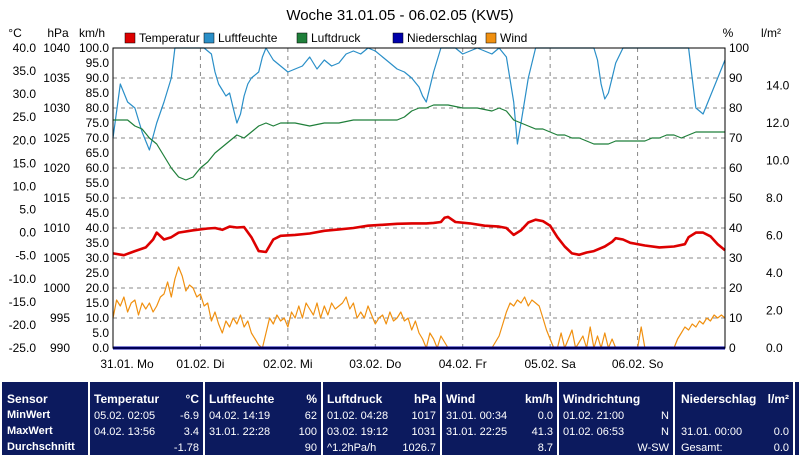 The image size is (800, 457). Describe the element at coordinates (550, 364) in the screenshot. I see `x-tick-5: 05.02. Sa` at that location.